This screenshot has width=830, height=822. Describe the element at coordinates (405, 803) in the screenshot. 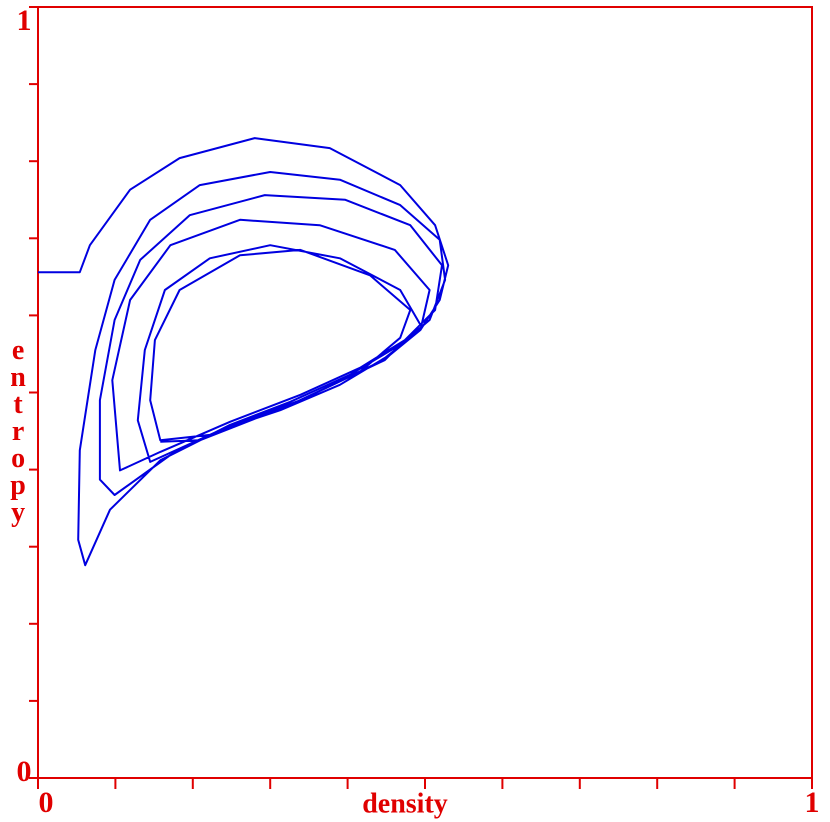

I see `x-axis-label: density` at that location.